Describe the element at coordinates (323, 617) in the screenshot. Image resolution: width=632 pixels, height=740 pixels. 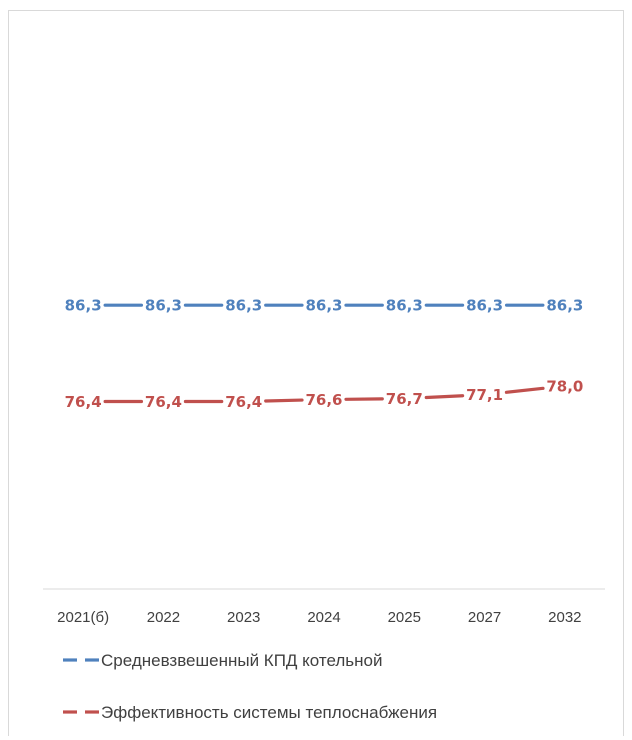
I see `x-tick-label: 2024` at that location.